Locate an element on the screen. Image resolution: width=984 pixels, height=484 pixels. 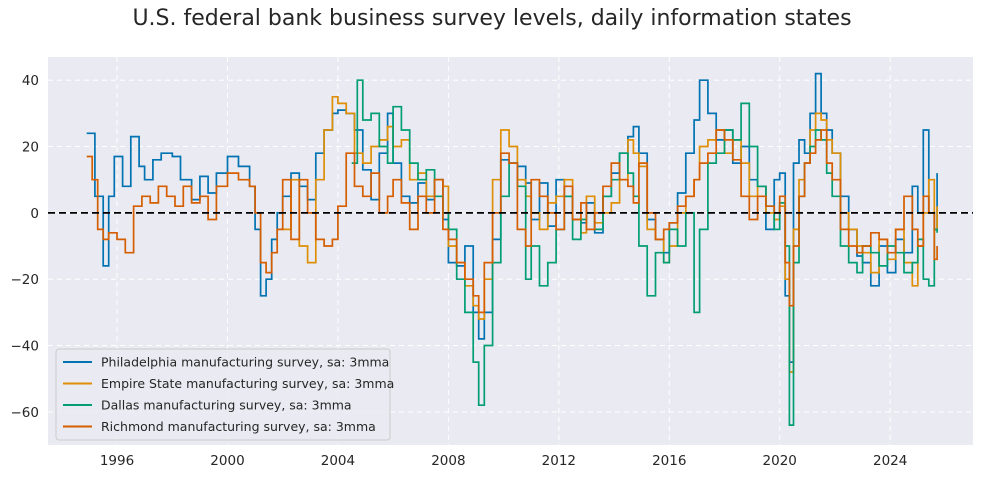
y-tick-label: −20 is located at coordinates (25, 280).